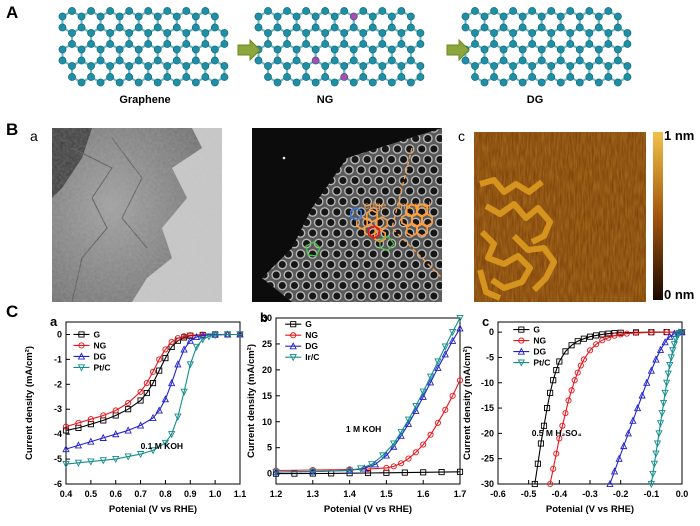 The height and width of the screenshot is (526, 700). I want to click on legend-label: G, so click(536, 330).